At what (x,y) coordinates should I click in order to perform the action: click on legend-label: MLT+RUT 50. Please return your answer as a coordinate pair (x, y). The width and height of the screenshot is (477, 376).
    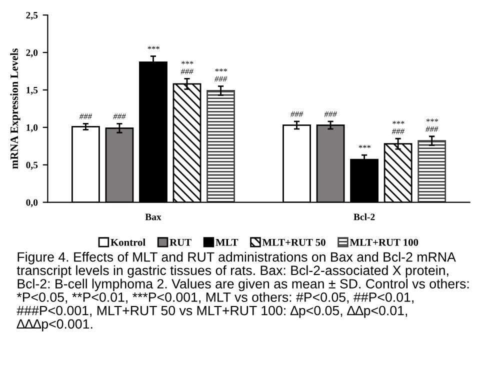
    Looking at the image, I should click on (294, 242).